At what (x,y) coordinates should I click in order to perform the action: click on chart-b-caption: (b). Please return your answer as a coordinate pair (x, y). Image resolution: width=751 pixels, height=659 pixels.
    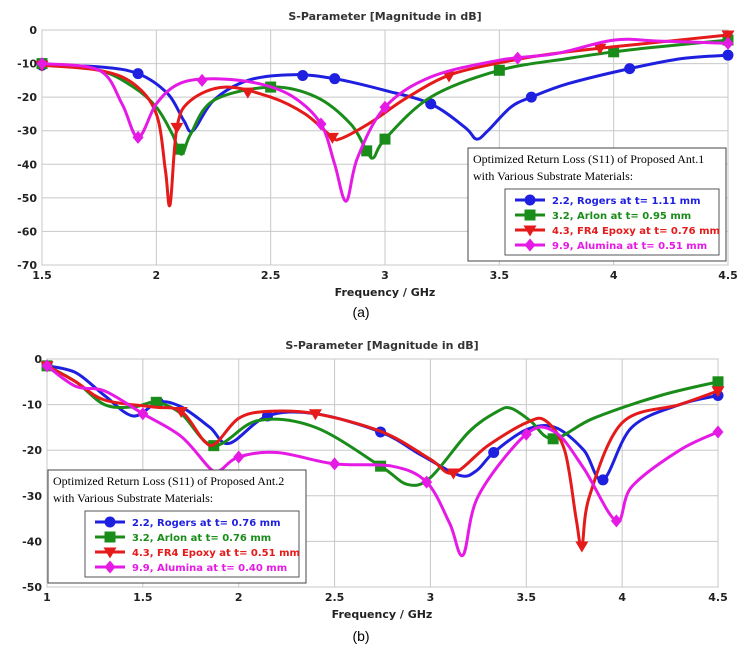
    Looking at the image, I should click on (360, 636).